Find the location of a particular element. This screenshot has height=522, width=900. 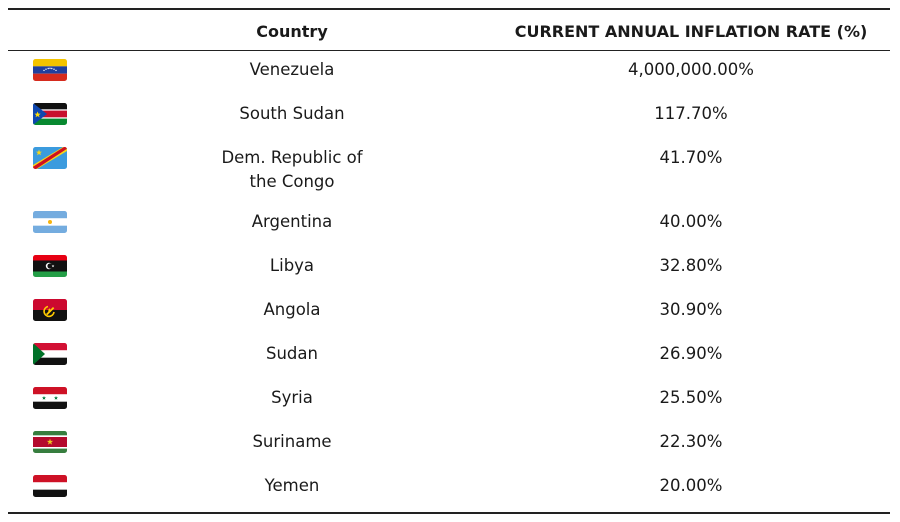

country-name: Venezuela is located at coordinates (292, 69).